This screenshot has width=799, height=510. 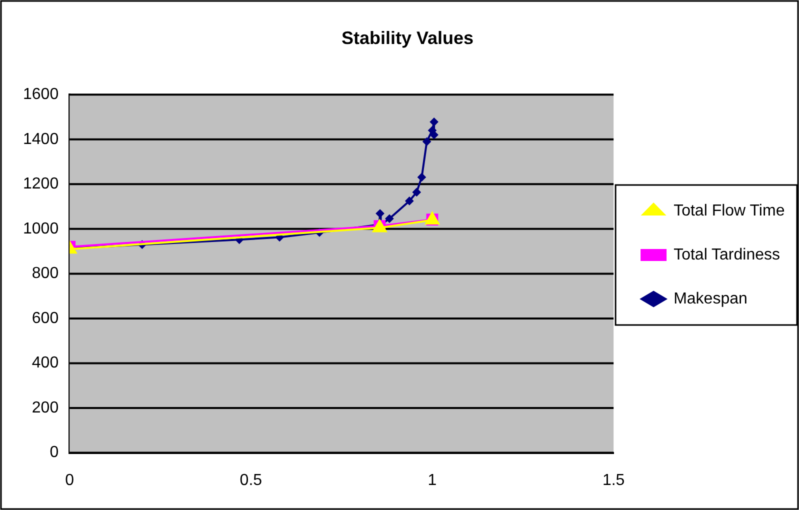 I want to click on x-tick-label: 0.5, so click(x=251, y=480).